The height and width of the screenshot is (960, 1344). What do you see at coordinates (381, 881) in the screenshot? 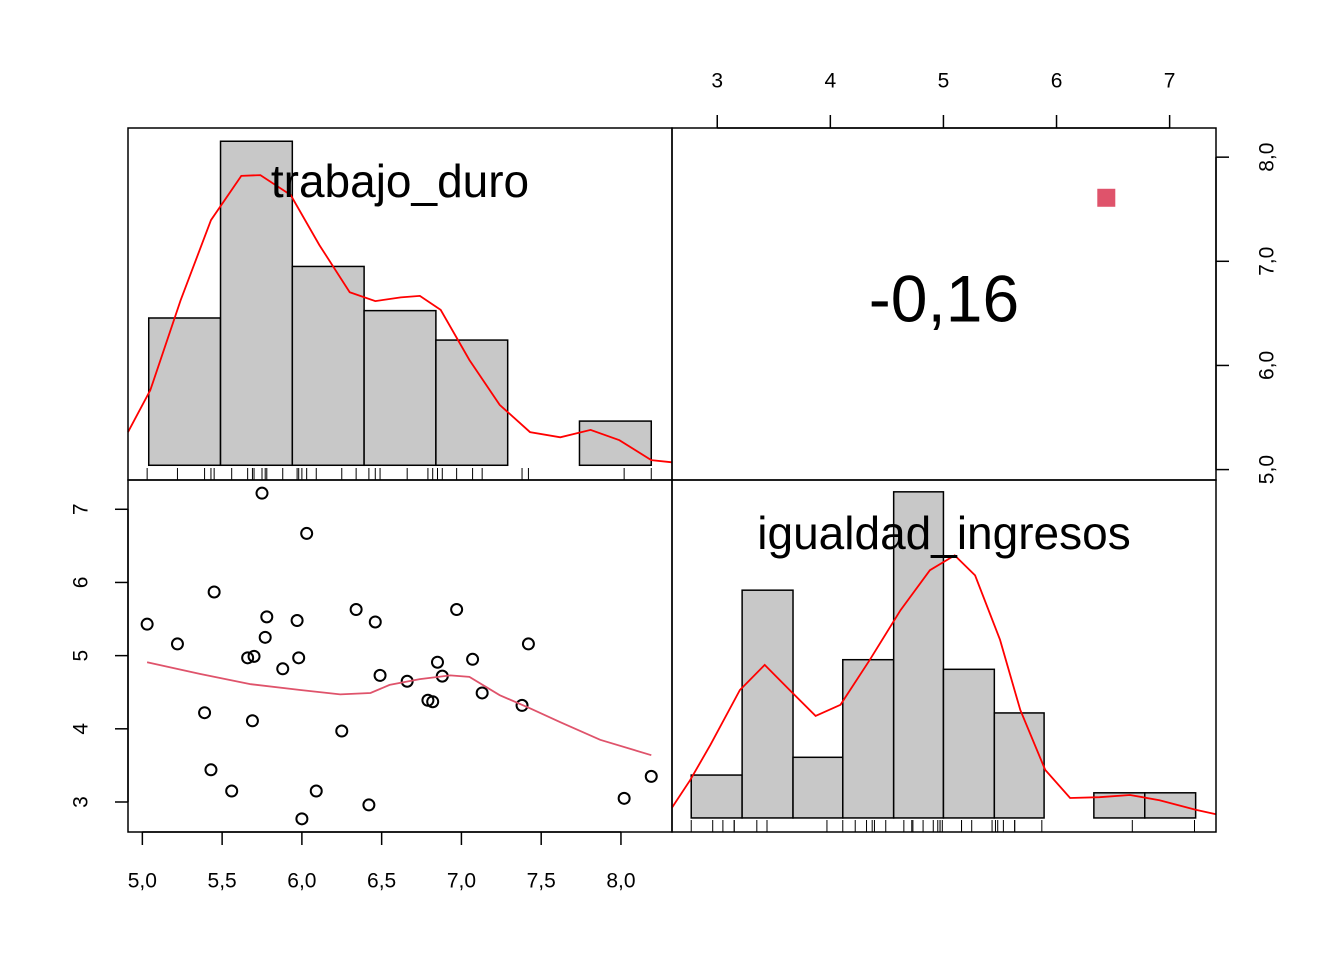
I see `x-tick-label: 6,5` at bounding box center [381, 881].